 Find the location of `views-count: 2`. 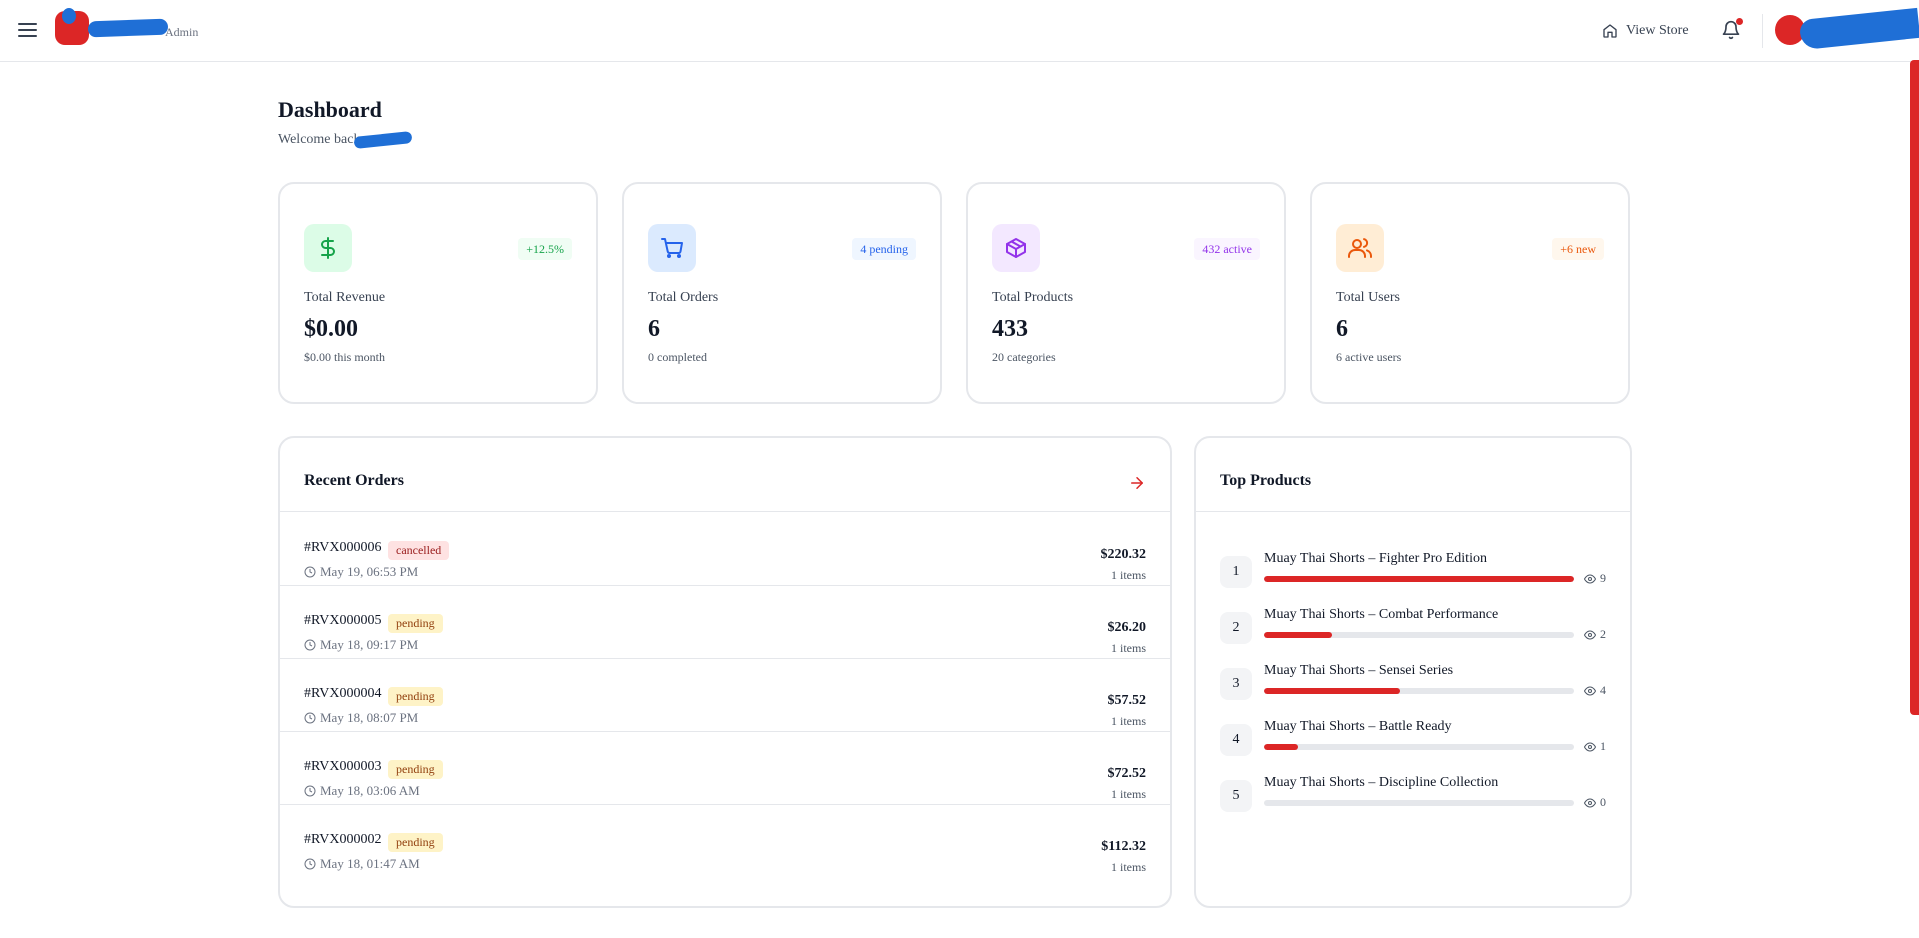

views-count: 2 is located at coordinates (1595, 634).